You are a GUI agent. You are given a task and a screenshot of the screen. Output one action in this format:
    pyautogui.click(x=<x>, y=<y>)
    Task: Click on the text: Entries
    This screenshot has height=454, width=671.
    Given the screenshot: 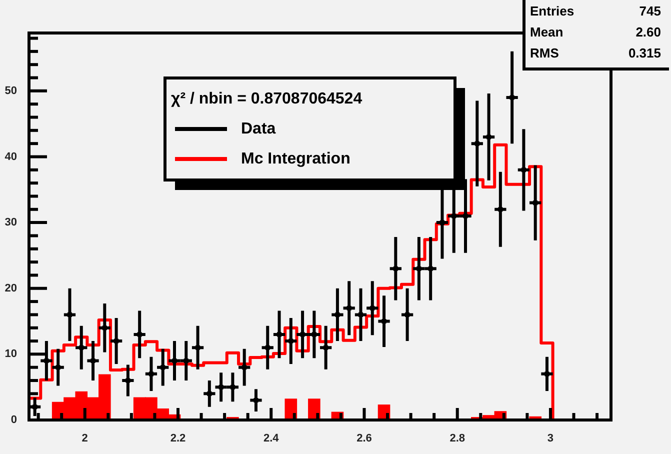 What is the action you would take?
    pyautogui.click(x=552, y=11)
    